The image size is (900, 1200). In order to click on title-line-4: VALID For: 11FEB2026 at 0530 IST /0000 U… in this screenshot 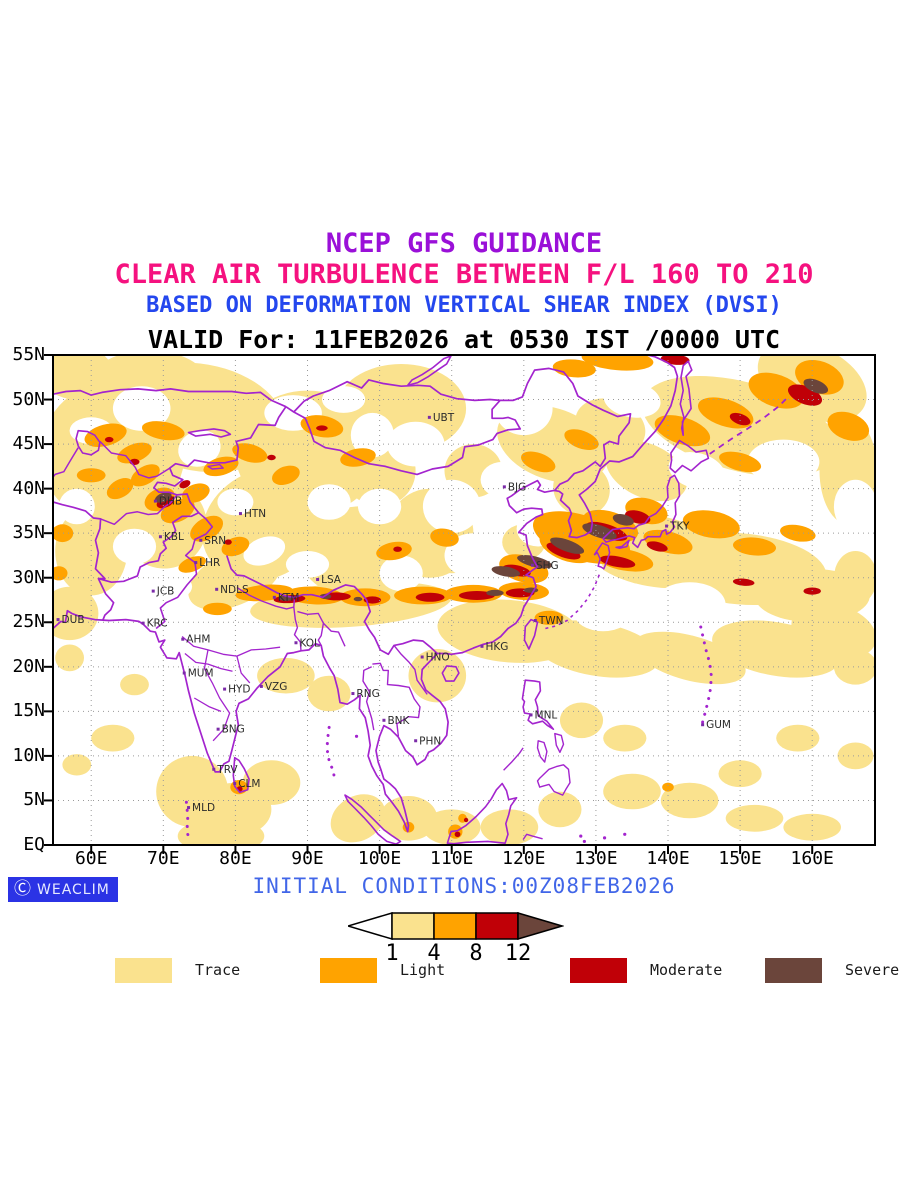, I will do `click(464, 339)`.